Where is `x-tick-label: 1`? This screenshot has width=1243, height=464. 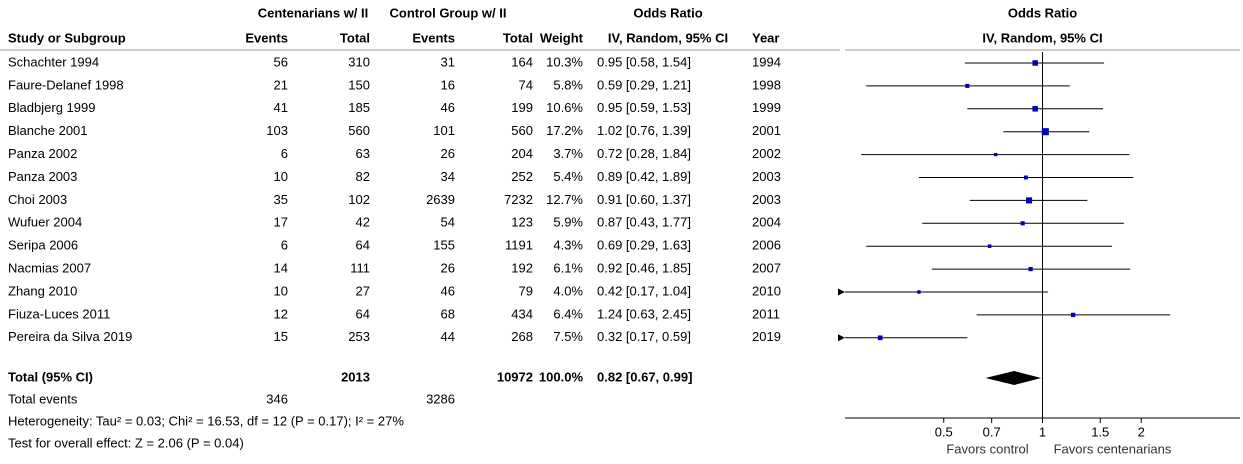 x-tick-label: 1 is located at coordinates (1042, 431).